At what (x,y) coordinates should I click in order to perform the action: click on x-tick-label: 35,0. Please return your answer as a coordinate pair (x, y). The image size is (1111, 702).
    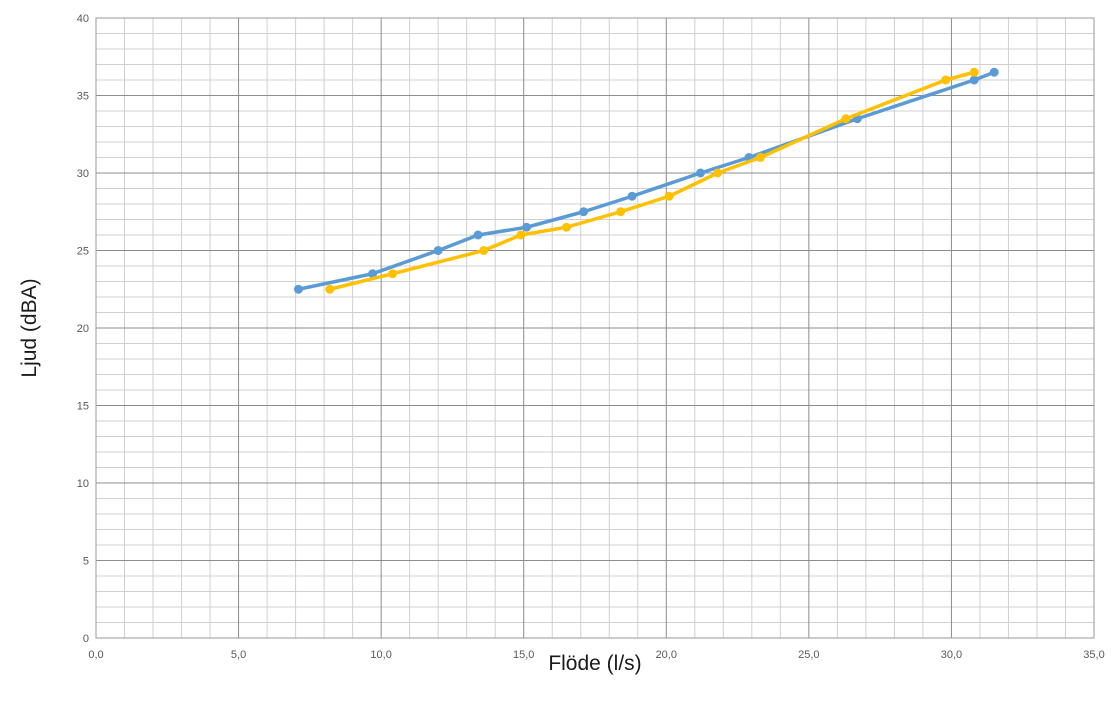
    Looking at the image, I should click on (1093, 655).